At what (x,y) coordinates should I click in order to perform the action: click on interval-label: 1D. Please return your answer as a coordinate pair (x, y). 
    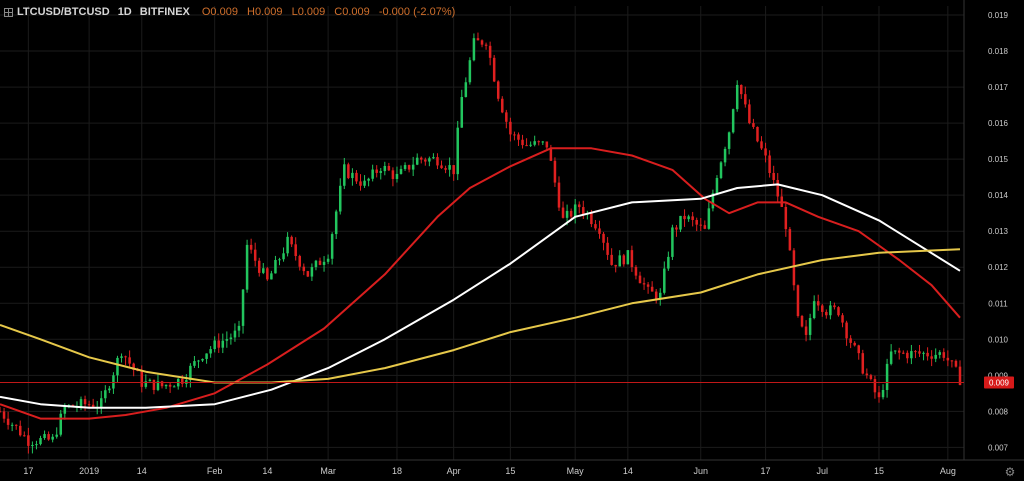
    Looking at the image, I should click on (124, 12).